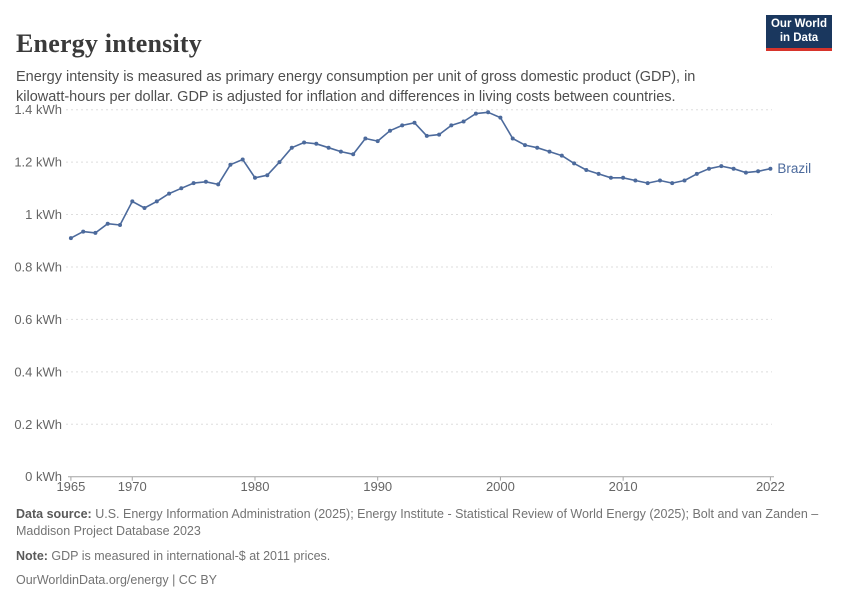  I want to click on y-axis-tick-label: 0.8 kWh, so click(38, 266).